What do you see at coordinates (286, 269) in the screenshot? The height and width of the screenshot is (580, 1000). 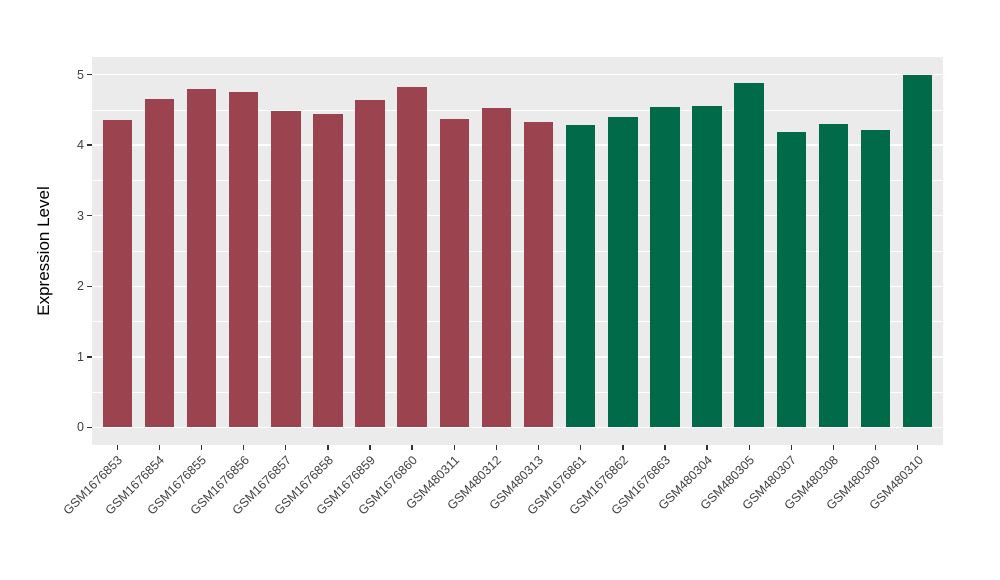 I see `bar-GSM1676857` at bounding box center [286, 269].